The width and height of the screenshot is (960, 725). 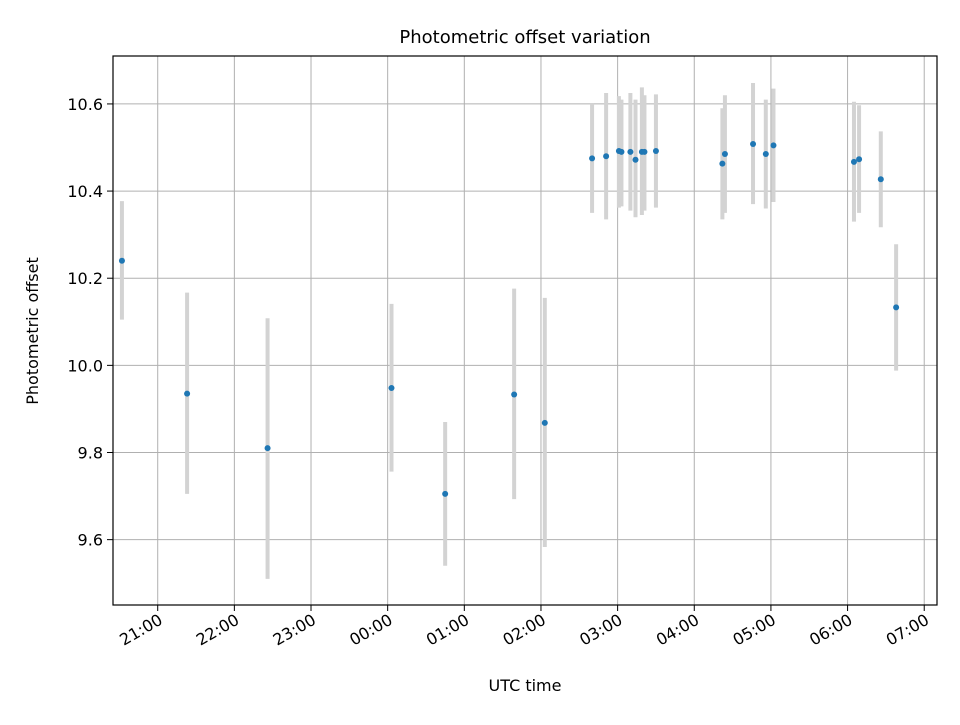 I want to click on y-tick-label: 10.6, so click(x=85, y=104).